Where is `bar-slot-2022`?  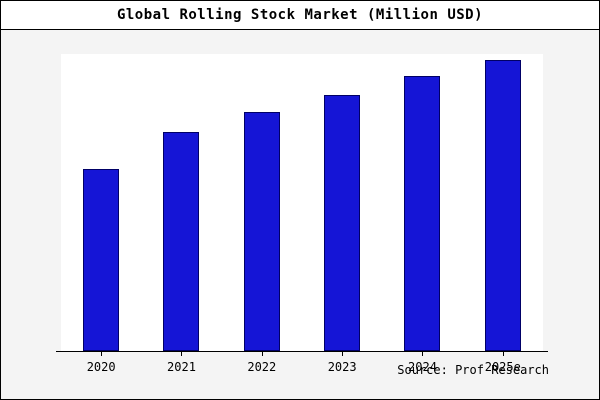
bar-slot-2022 is located at coordinates (262, 202).